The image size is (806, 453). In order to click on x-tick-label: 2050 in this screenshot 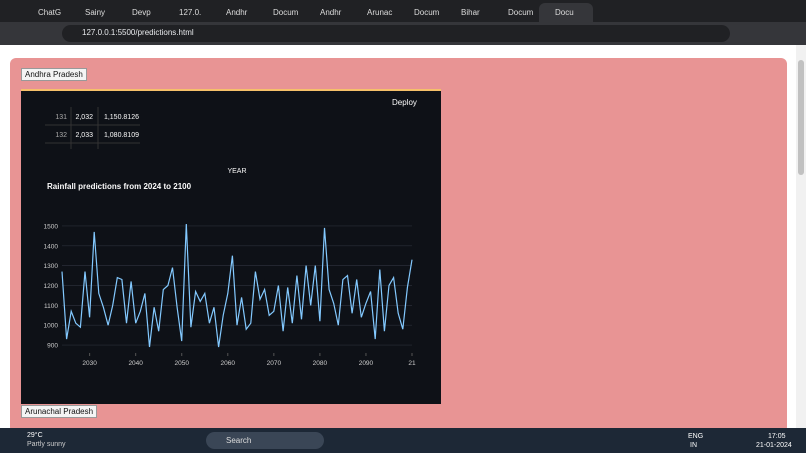, I will do `click(182, 363)`.